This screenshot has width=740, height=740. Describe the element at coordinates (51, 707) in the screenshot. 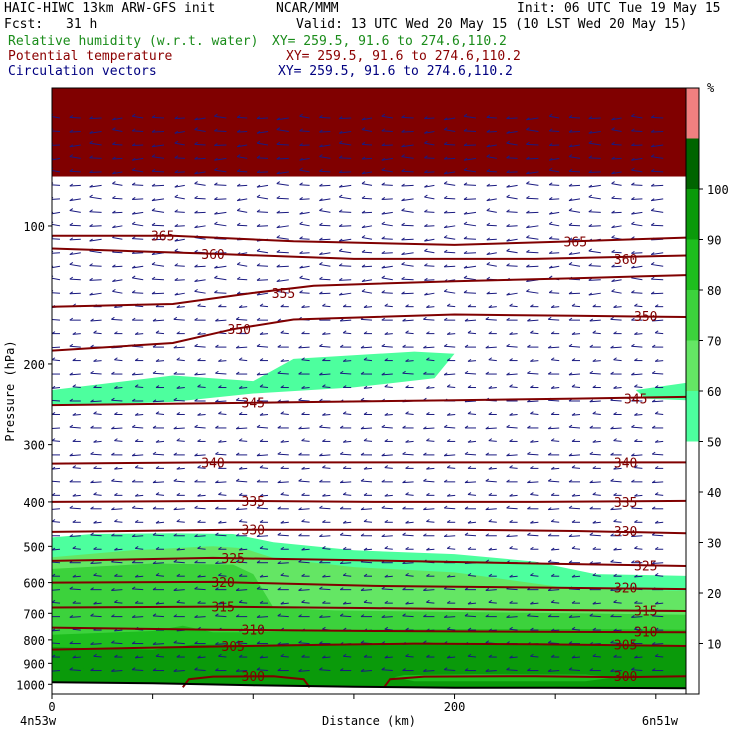

I see `x-tick-label: 0` at that location.